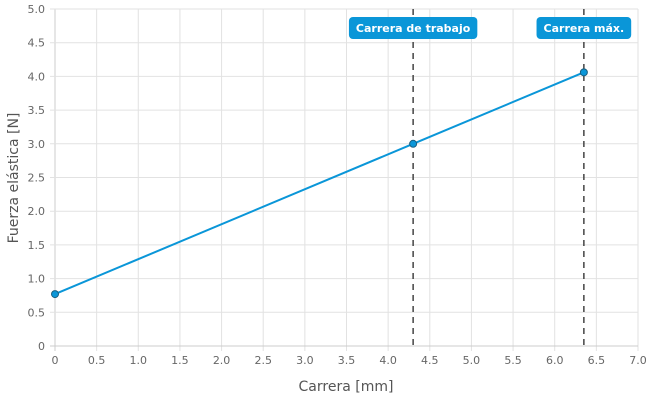 The image size is (650, 404). What do you see at coordinates (37, 43) in the screenshot?
I see `y-tick-label: 4.5` at bounding box center [37, 43].